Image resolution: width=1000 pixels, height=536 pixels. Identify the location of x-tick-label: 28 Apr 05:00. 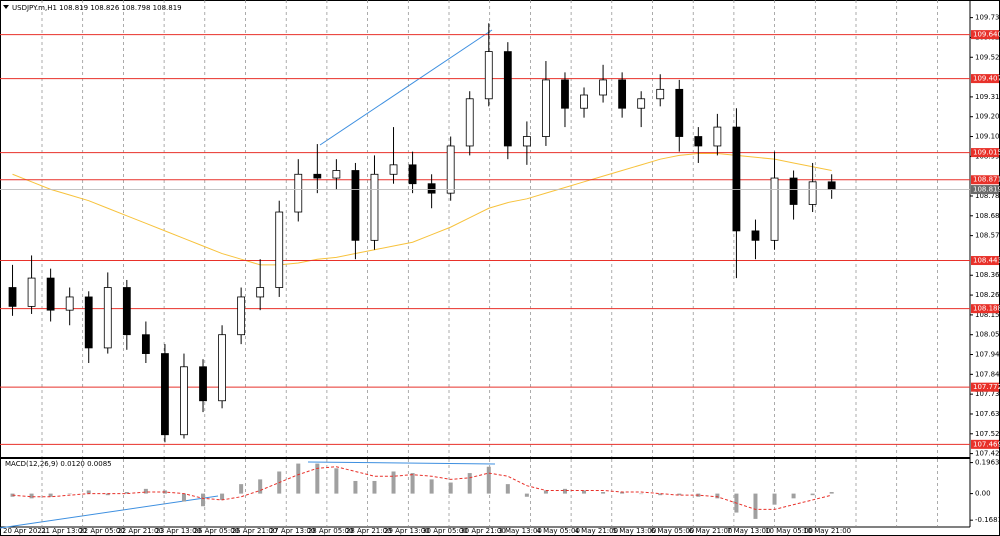
(331, 531).